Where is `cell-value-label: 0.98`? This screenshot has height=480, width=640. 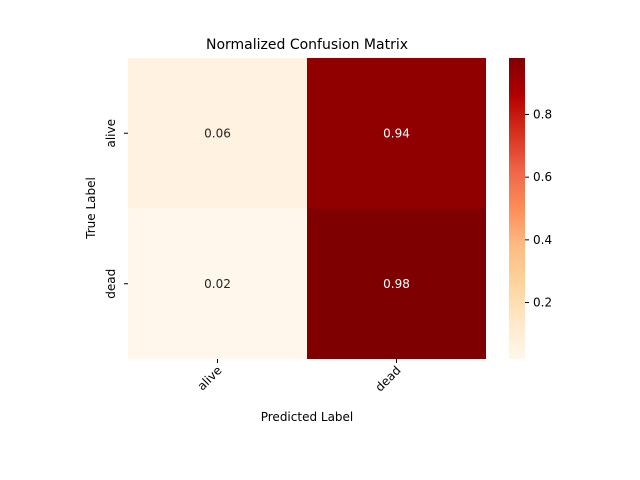
cell-value-label: 0.98 is located at coordinates (396, 284).